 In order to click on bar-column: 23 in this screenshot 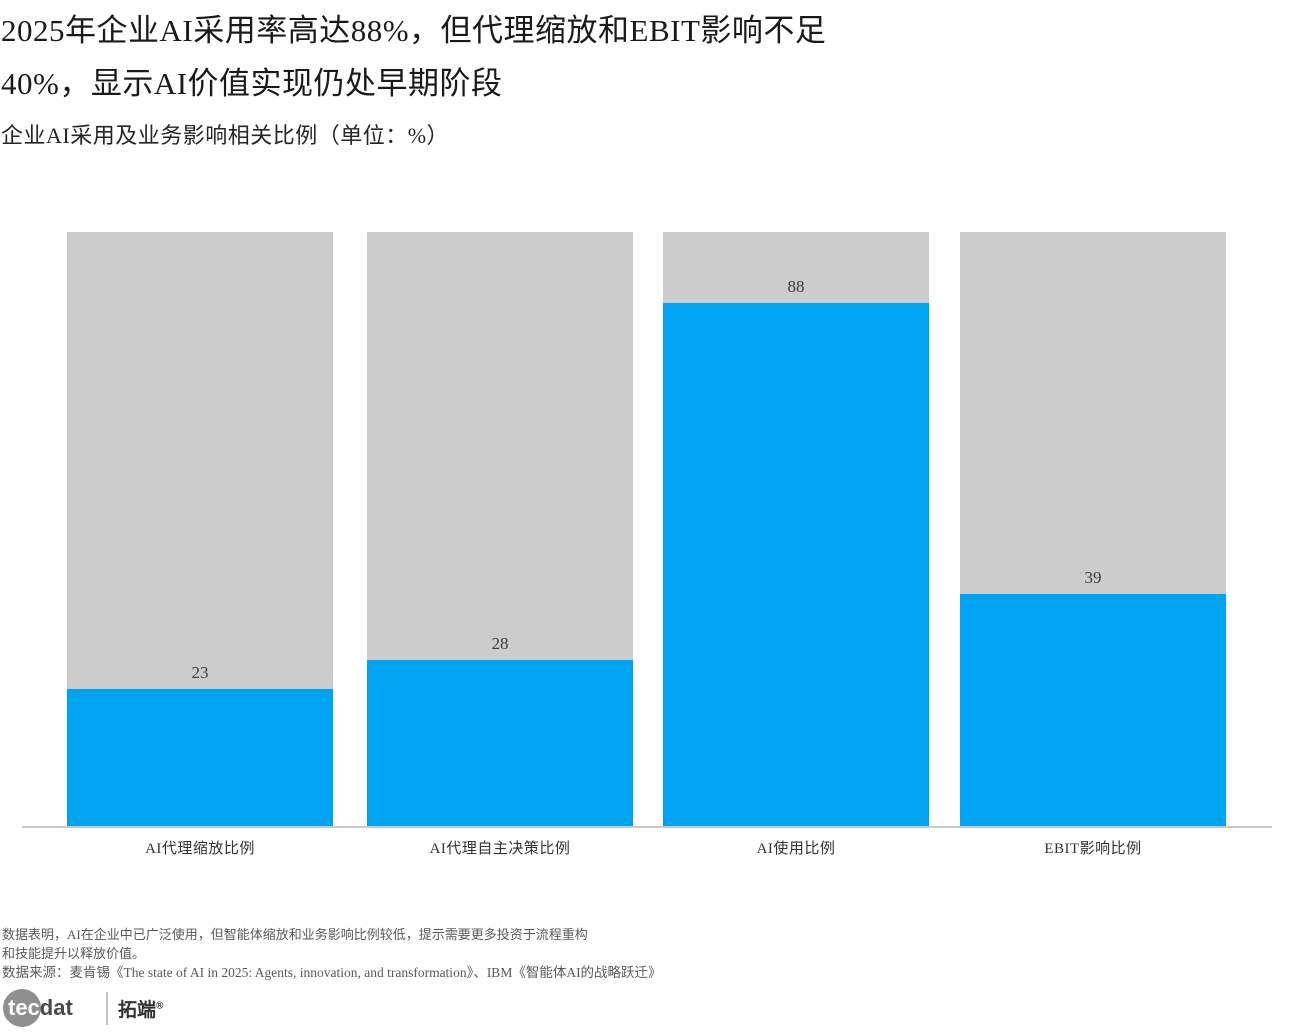, I will do `click(200, 529)`.